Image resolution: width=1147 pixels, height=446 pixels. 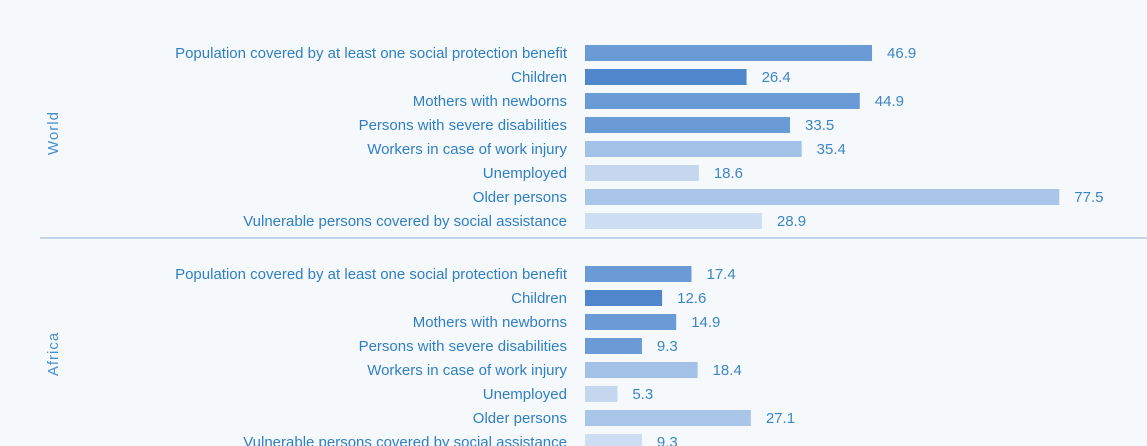 I want to click on value-label: 26.4, so click(x=776, y=77).